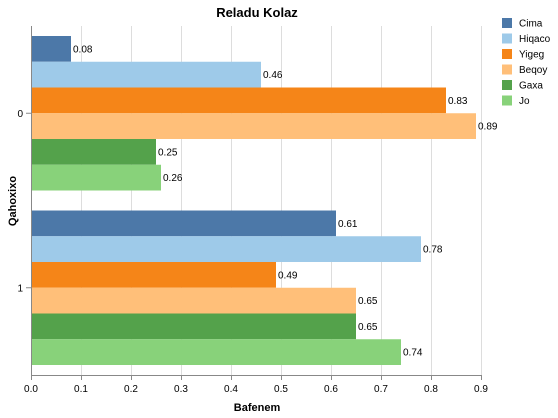  Describe the element at coordinates (524, 101) in the screenshot. I see `legend-label: Jo` at that location.